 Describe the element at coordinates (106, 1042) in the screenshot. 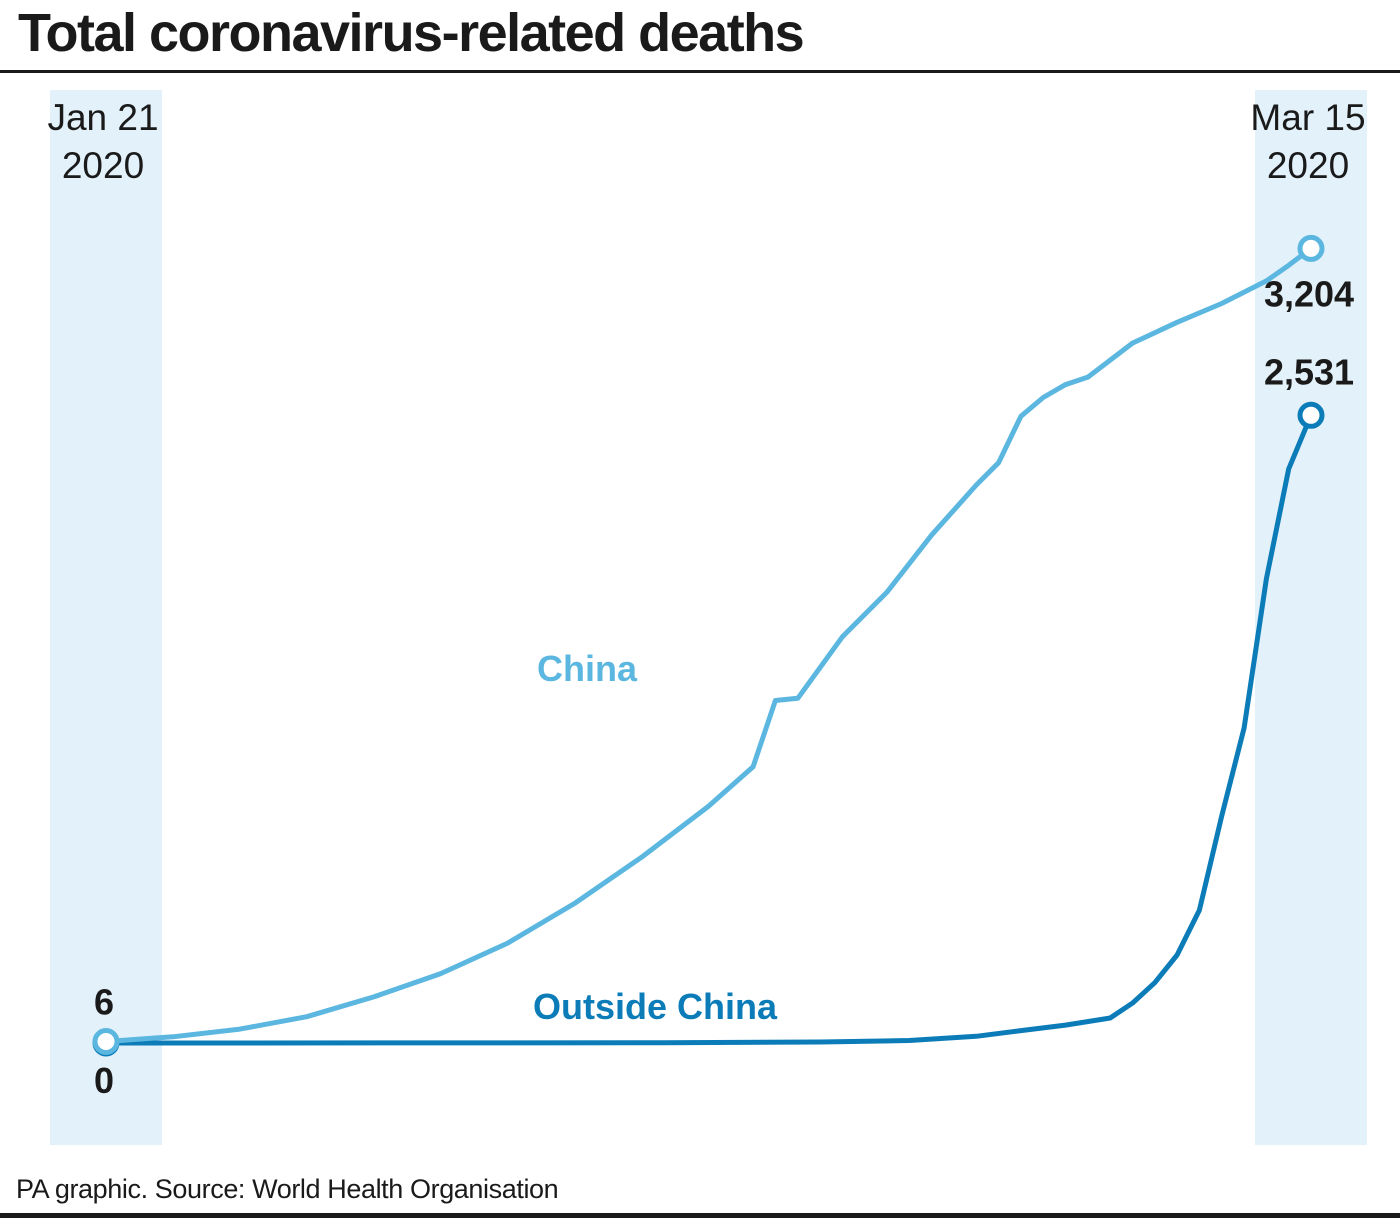

I see `start-marker-china` at that location.